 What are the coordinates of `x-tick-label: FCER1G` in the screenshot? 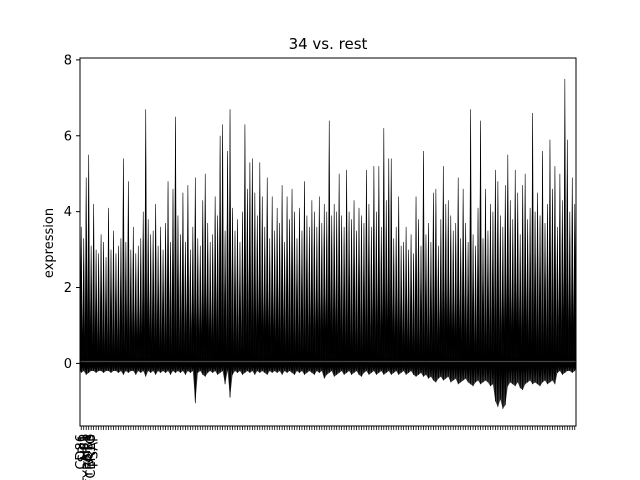 It's located at (91, 457).